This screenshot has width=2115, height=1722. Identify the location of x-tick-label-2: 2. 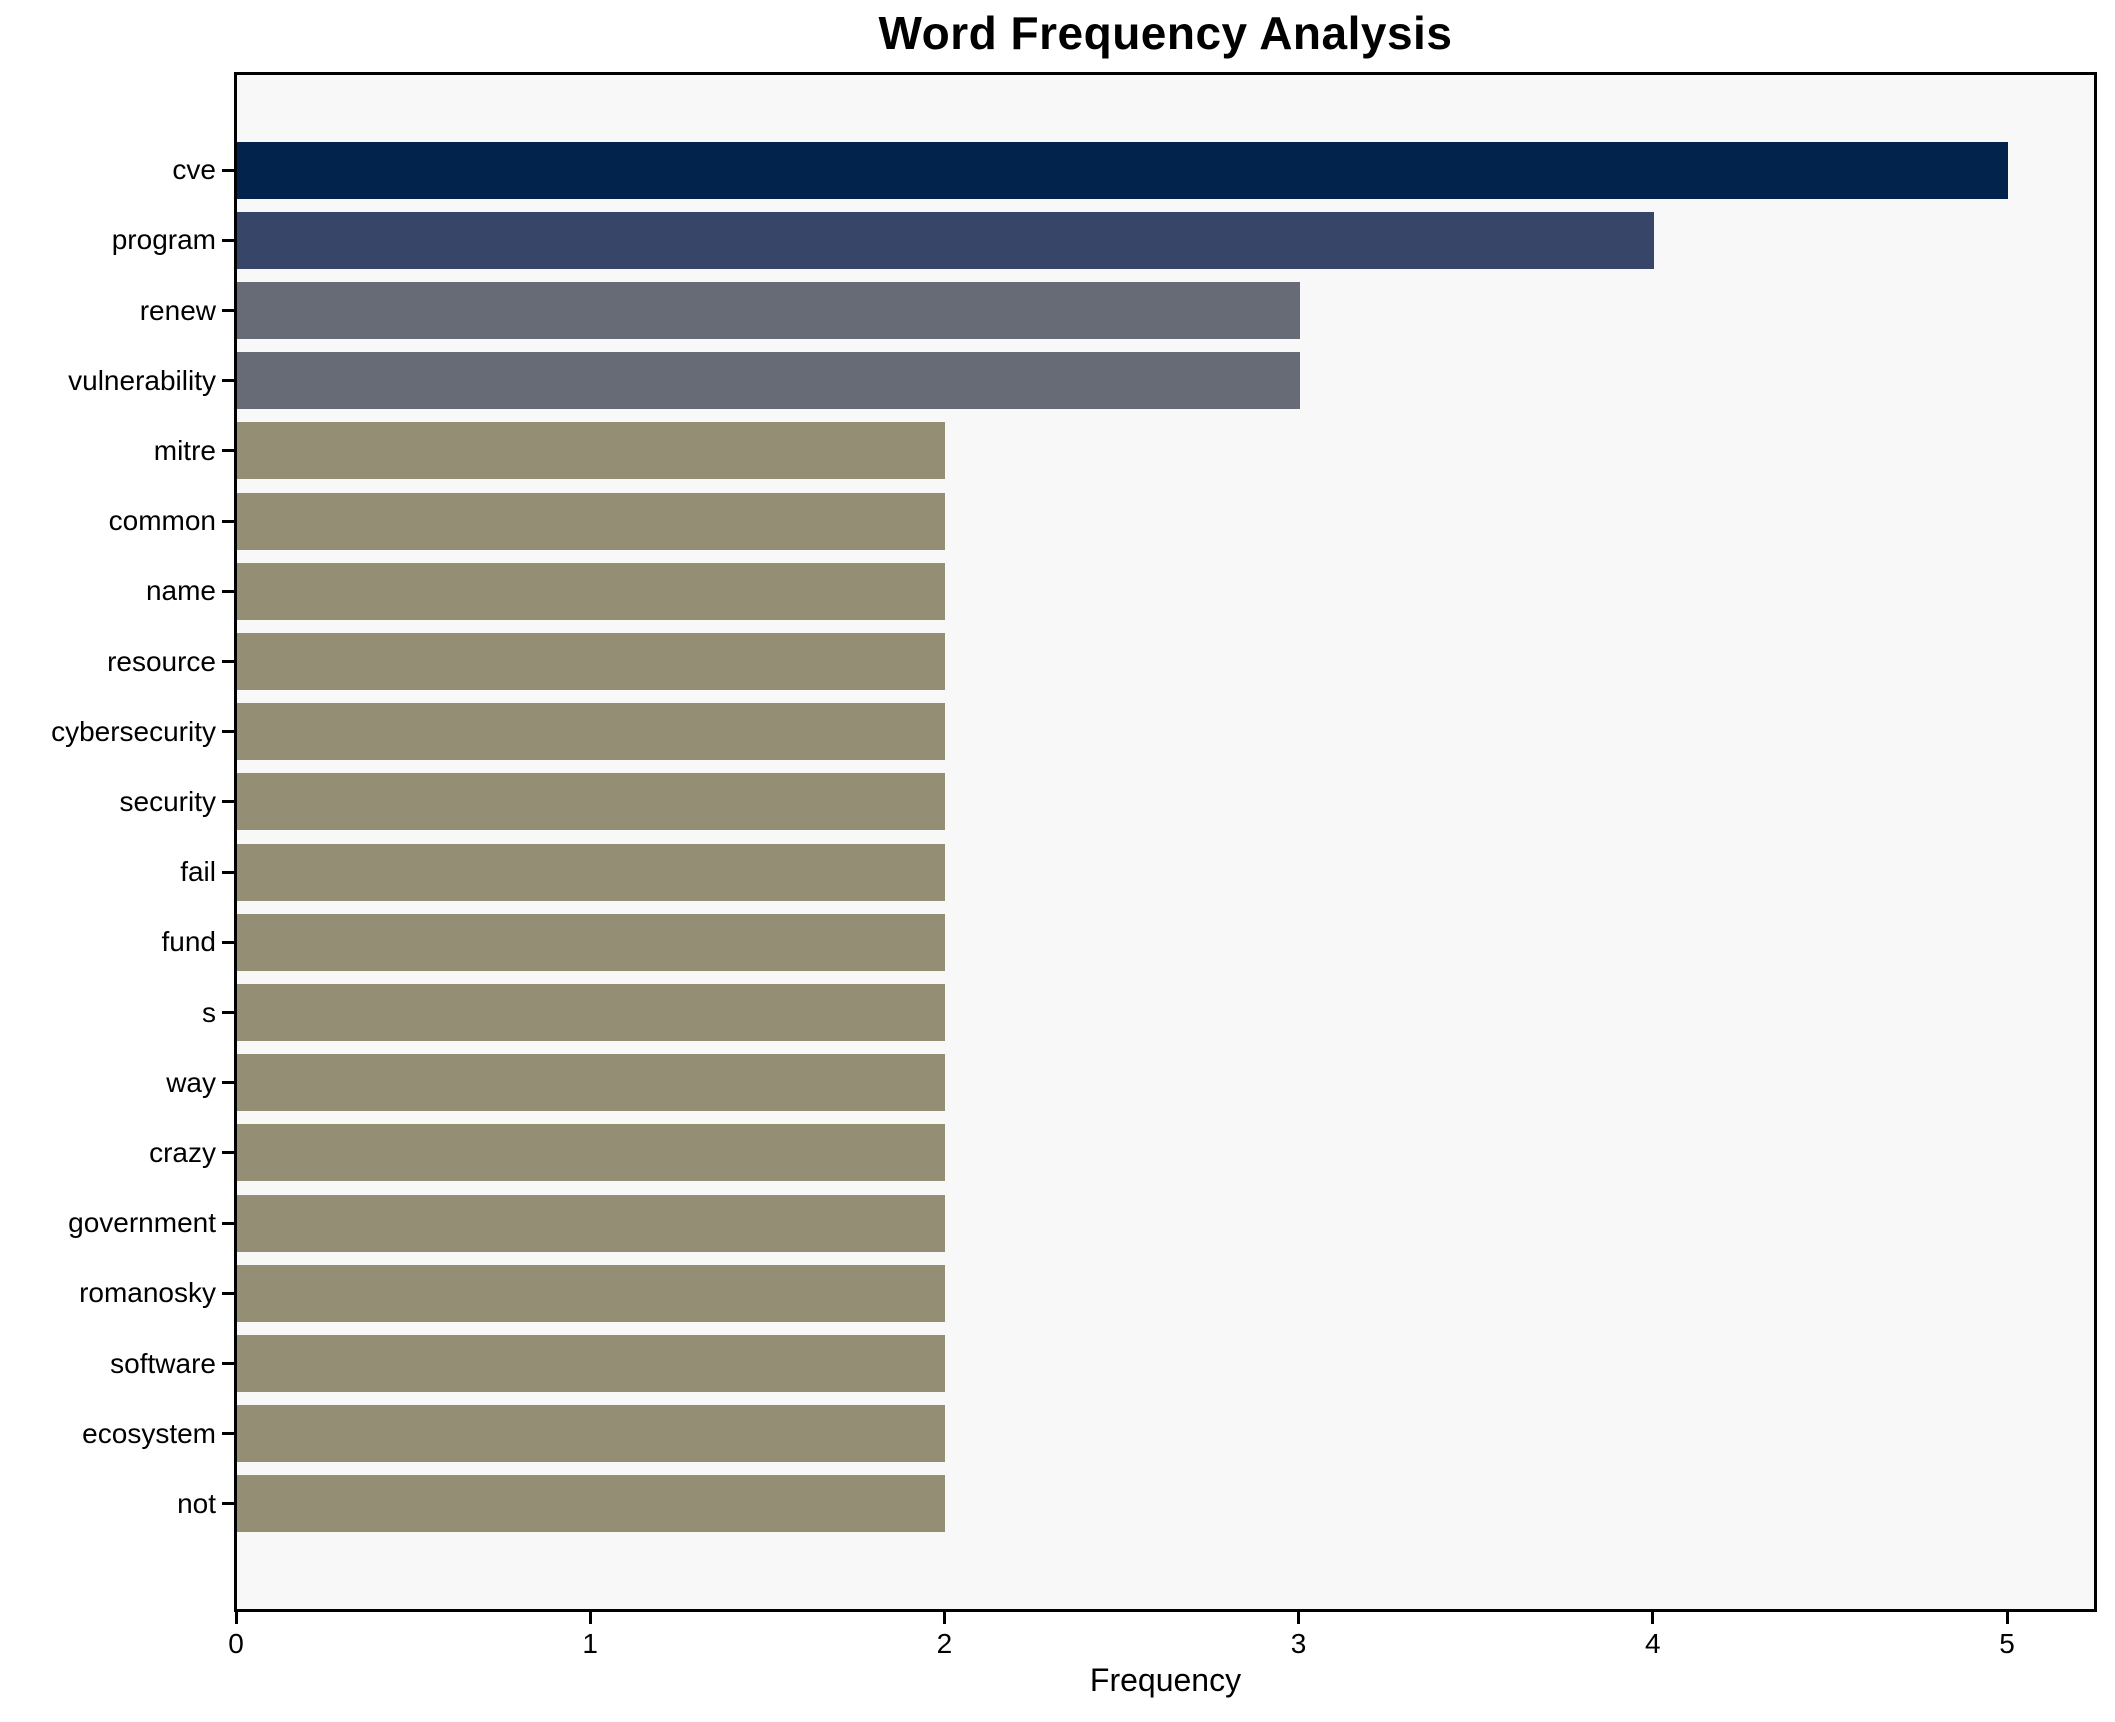
(944, 1643).